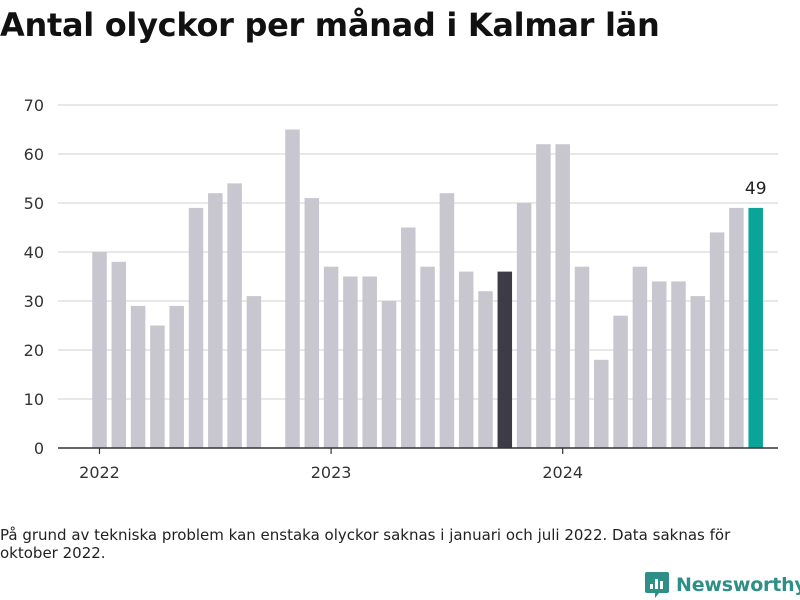  I want to click on y-tick-label: 30, so click(34, 301).